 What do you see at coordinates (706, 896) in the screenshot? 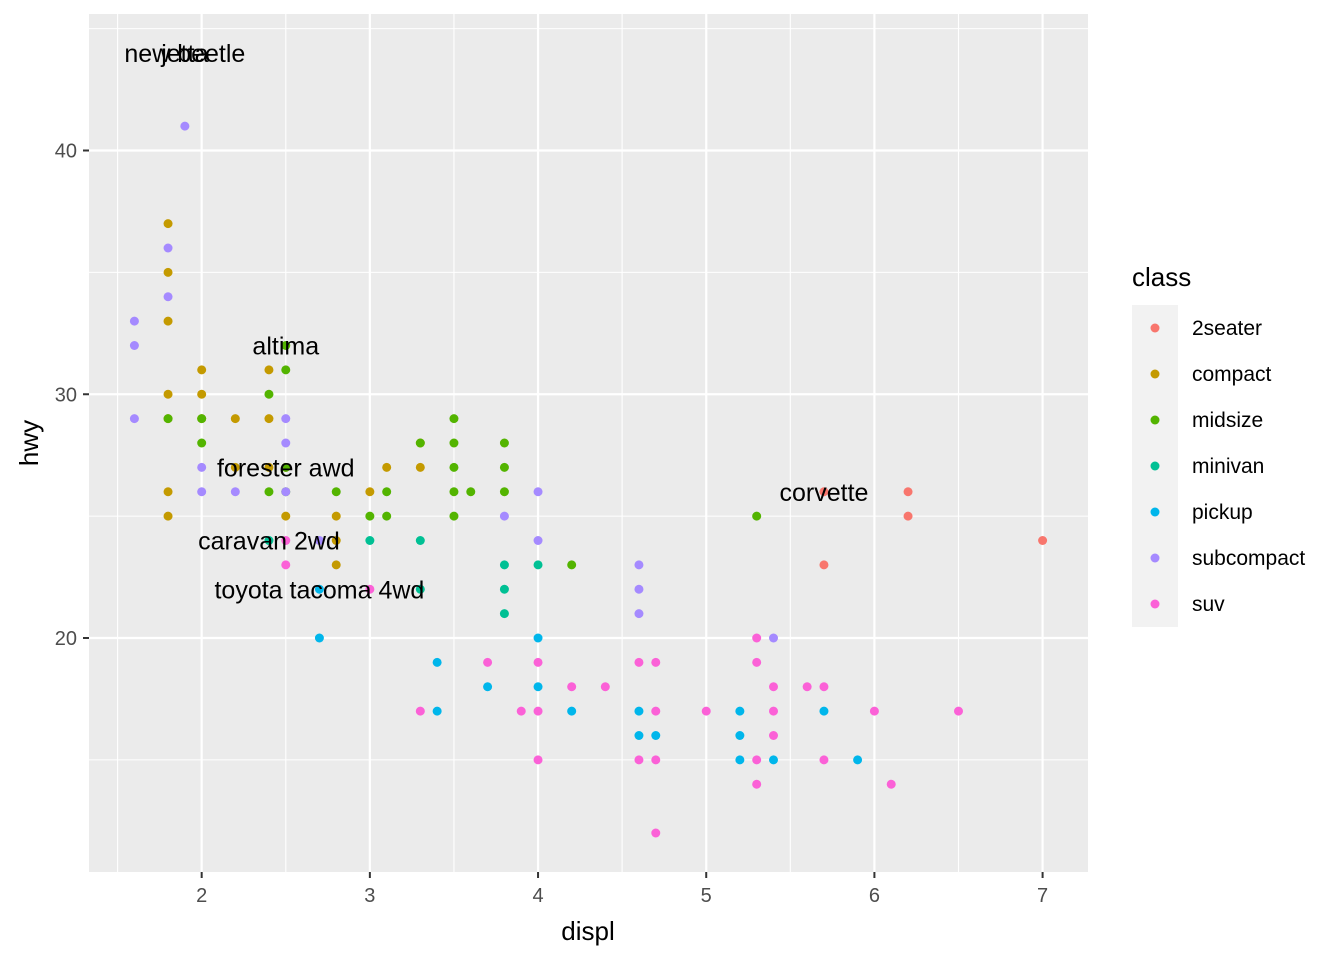
I see `x-tick-label: 5` at bounding box center [706, 896].